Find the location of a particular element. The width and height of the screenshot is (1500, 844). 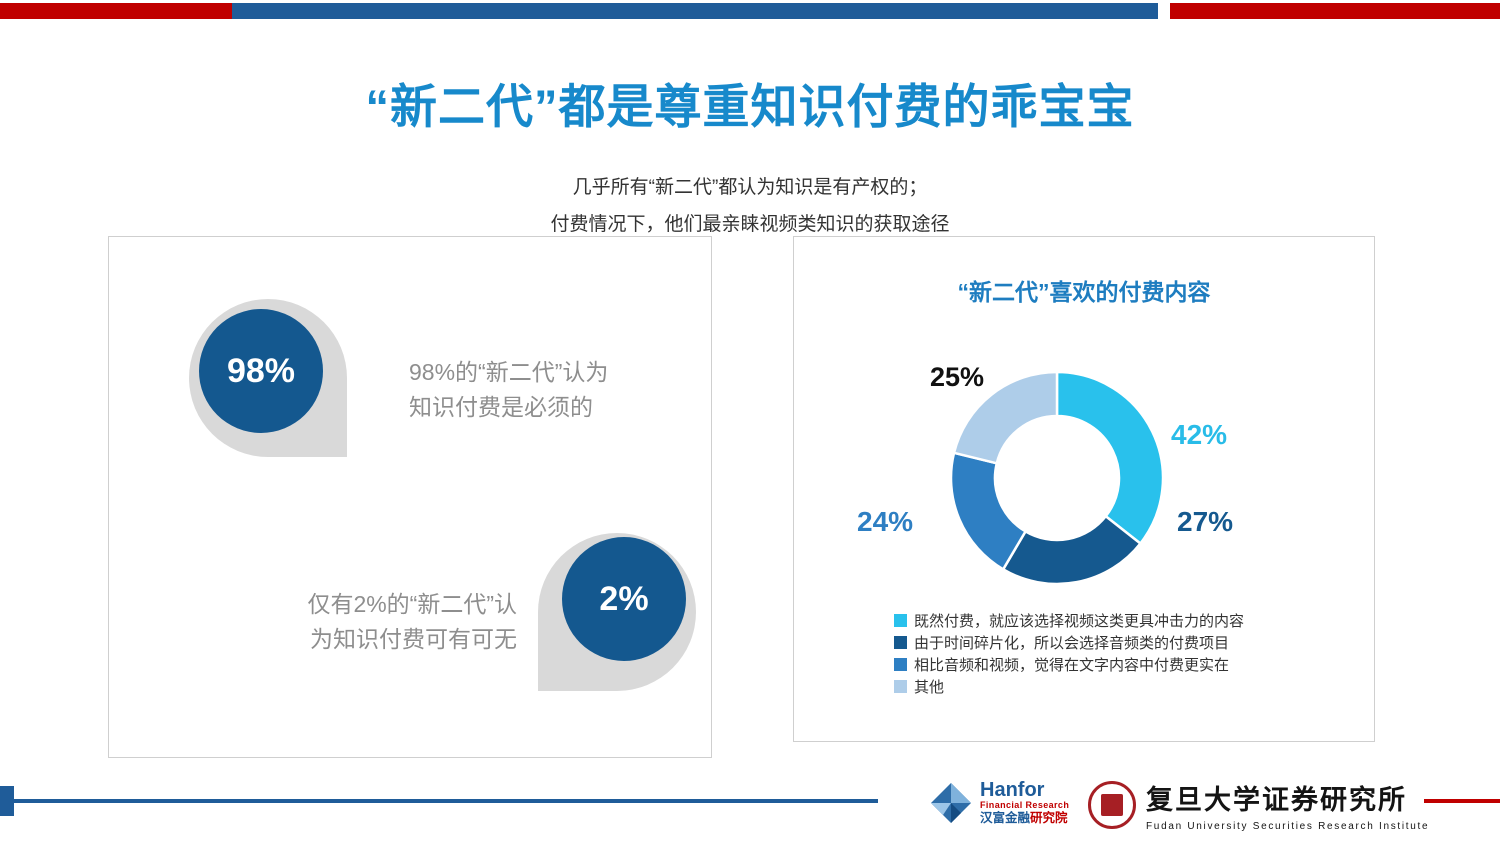

fudan-cn-name: 复旦大学证券研究所 is located at coordinates (1276, 800).